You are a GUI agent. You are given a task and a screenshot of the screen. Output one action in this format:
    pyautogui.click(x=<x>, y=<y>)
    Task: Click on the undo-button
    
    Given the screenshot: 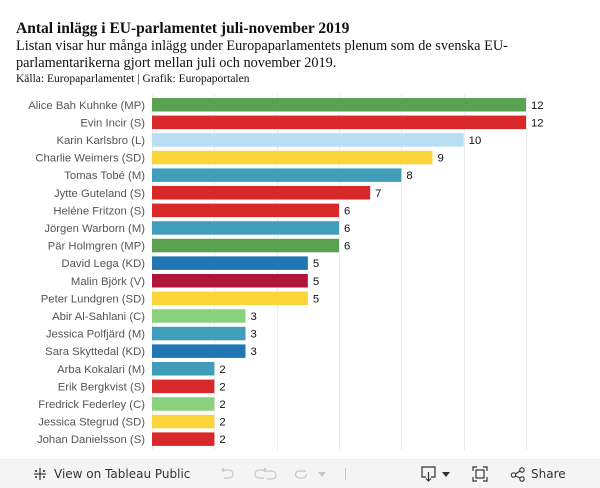 What is the action you would take?
    pyautogui.click(x=227, y=474)
    